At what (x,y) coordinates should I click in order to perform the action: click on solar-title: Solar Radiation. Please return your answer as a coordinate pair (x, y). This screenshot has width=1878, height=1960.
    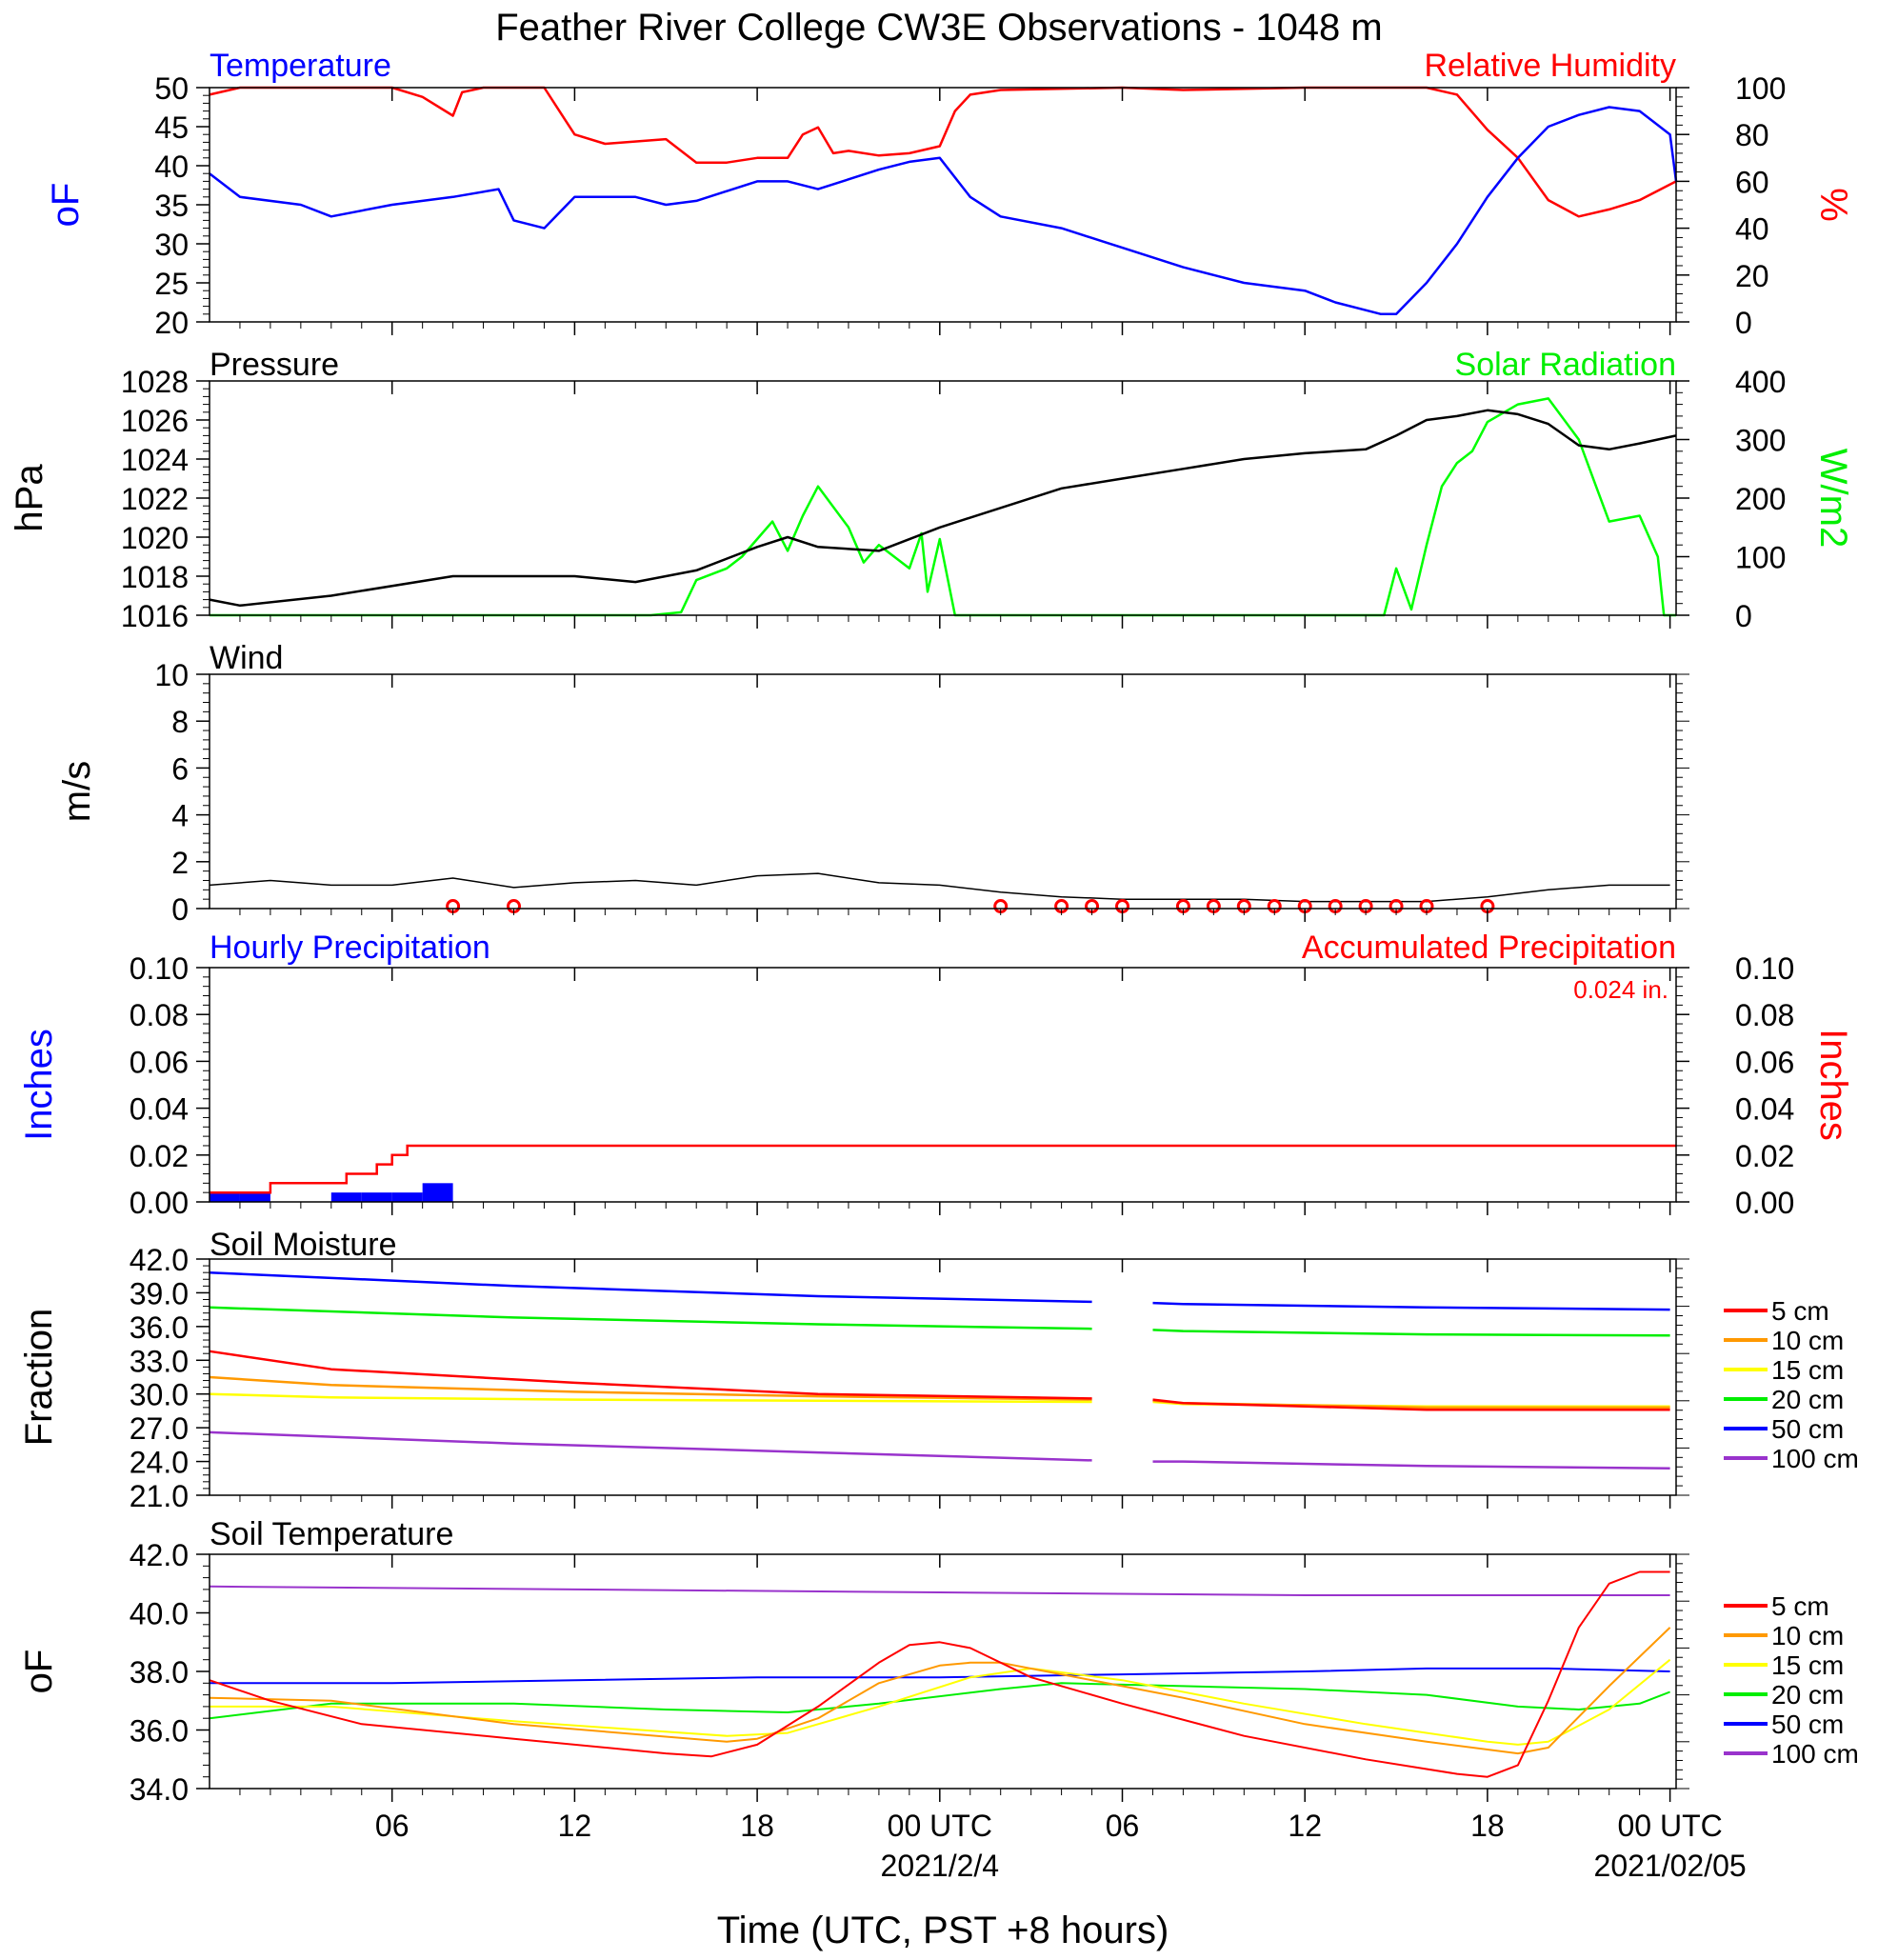
    Looking at the image, I should click on (1565, 365).